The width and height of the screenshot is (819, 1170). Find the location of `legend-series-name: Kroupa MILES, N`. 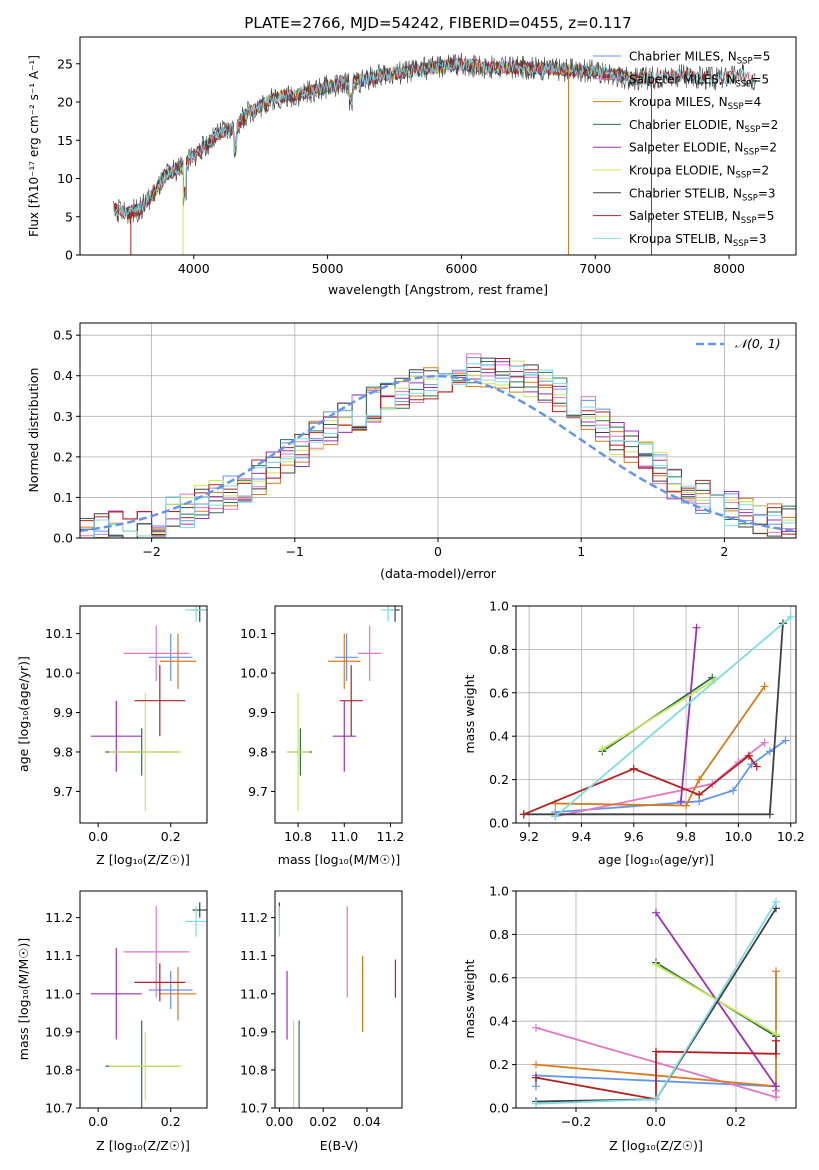

legend-series-name: Kroupa MILES, N is located at coordinates (678, 102).